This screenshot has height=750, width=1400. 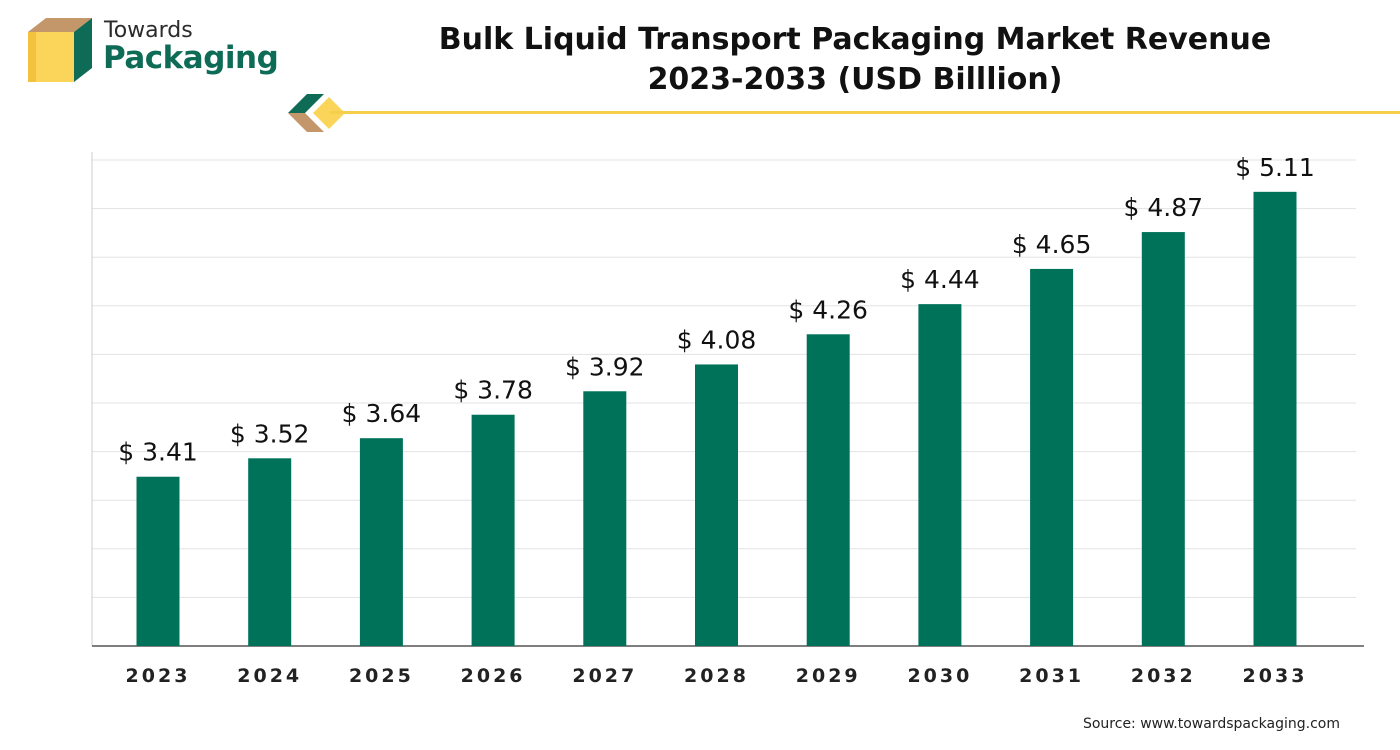 What do you see at coordinates (939, 676) in the screenshot?
I see `x-tick-label-2030: 2030` at bounding box center [939, 676].